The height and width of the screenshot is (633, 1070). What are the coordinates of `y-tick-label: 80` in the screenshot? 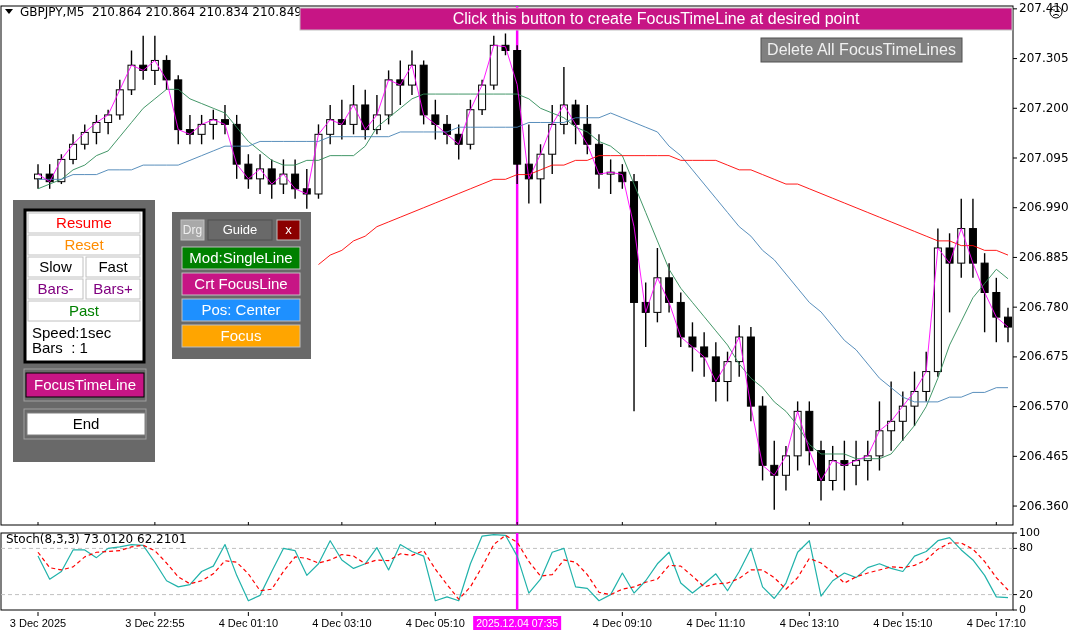 It's located at (1026, 548).